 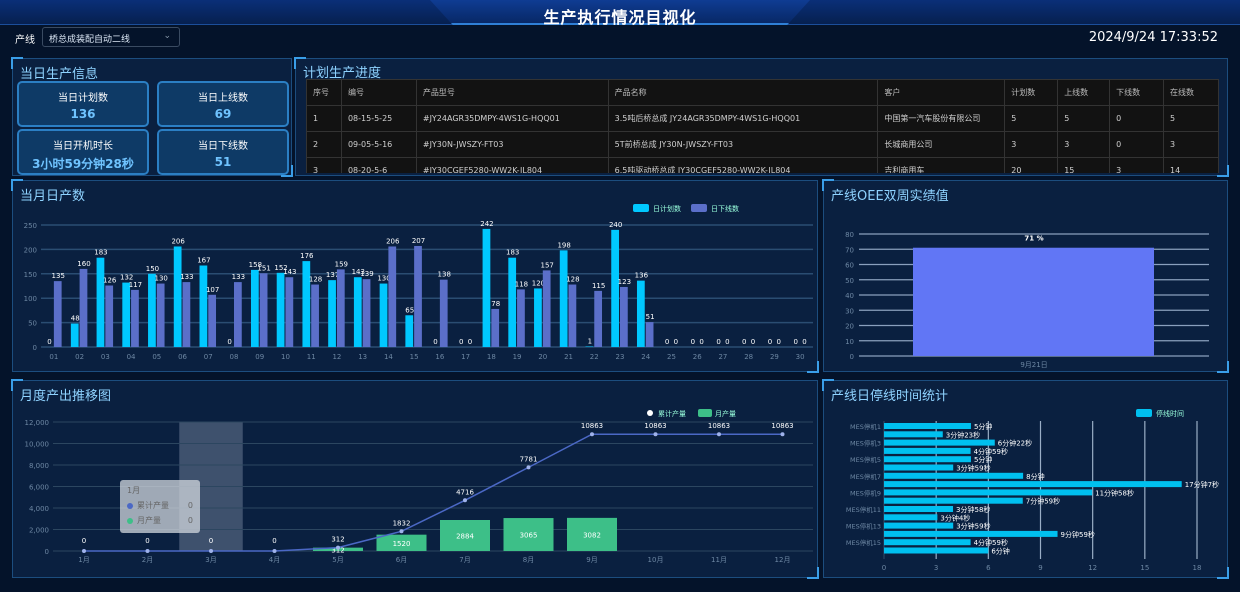 I want to click on data-label: 137, so click(x=332, y=275).